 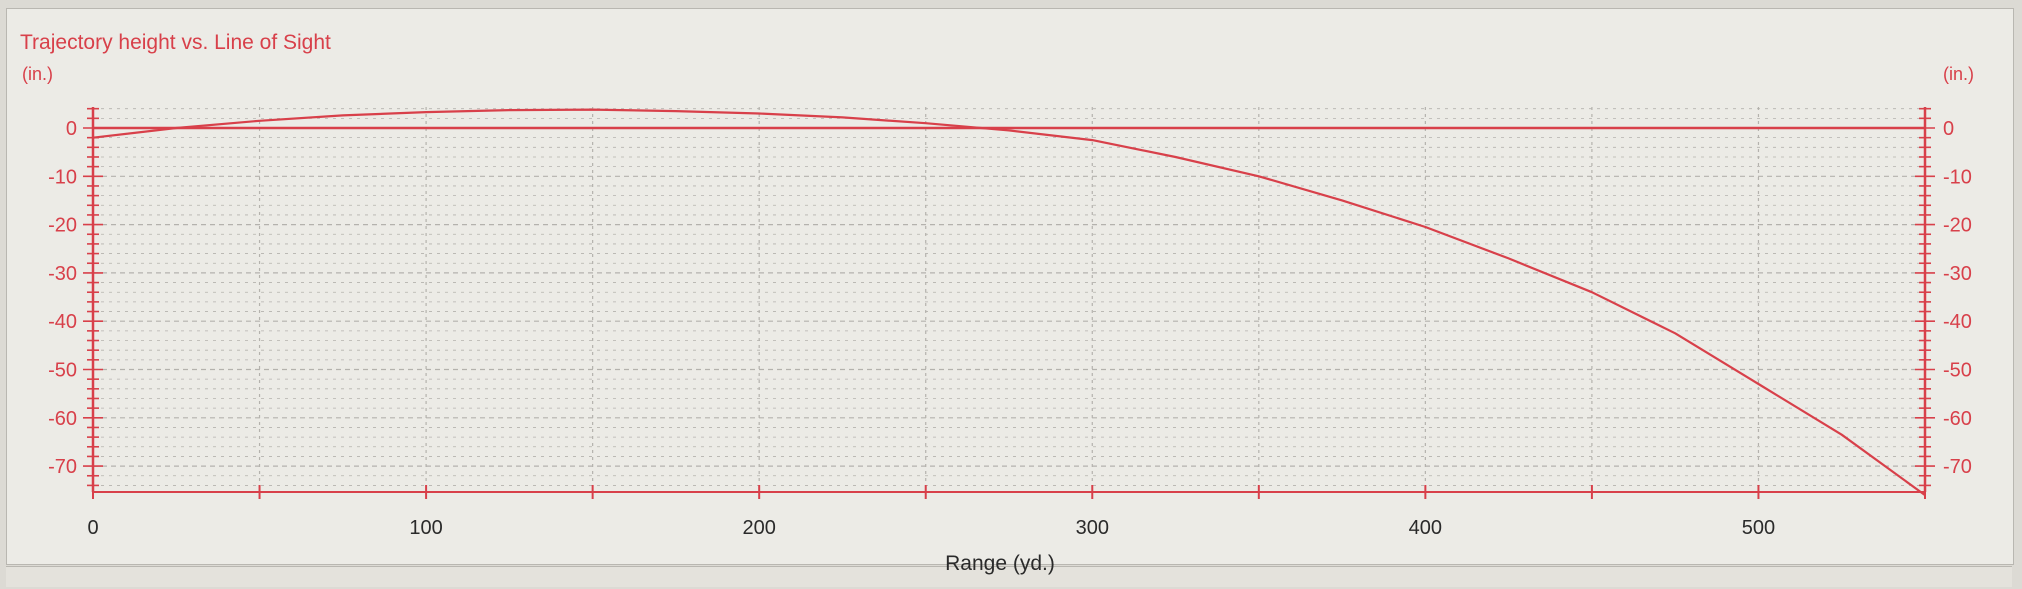 I want to click on y-tick-label-right: -10, so click(x=1957, y=177).